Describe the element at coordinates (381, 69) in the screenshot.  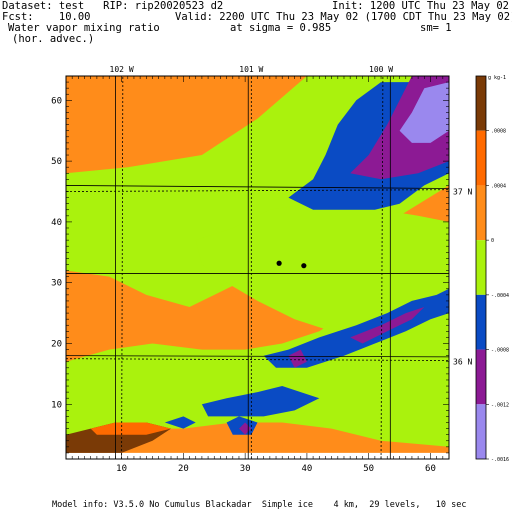
I see `longitude-label: 100 W` at that location.